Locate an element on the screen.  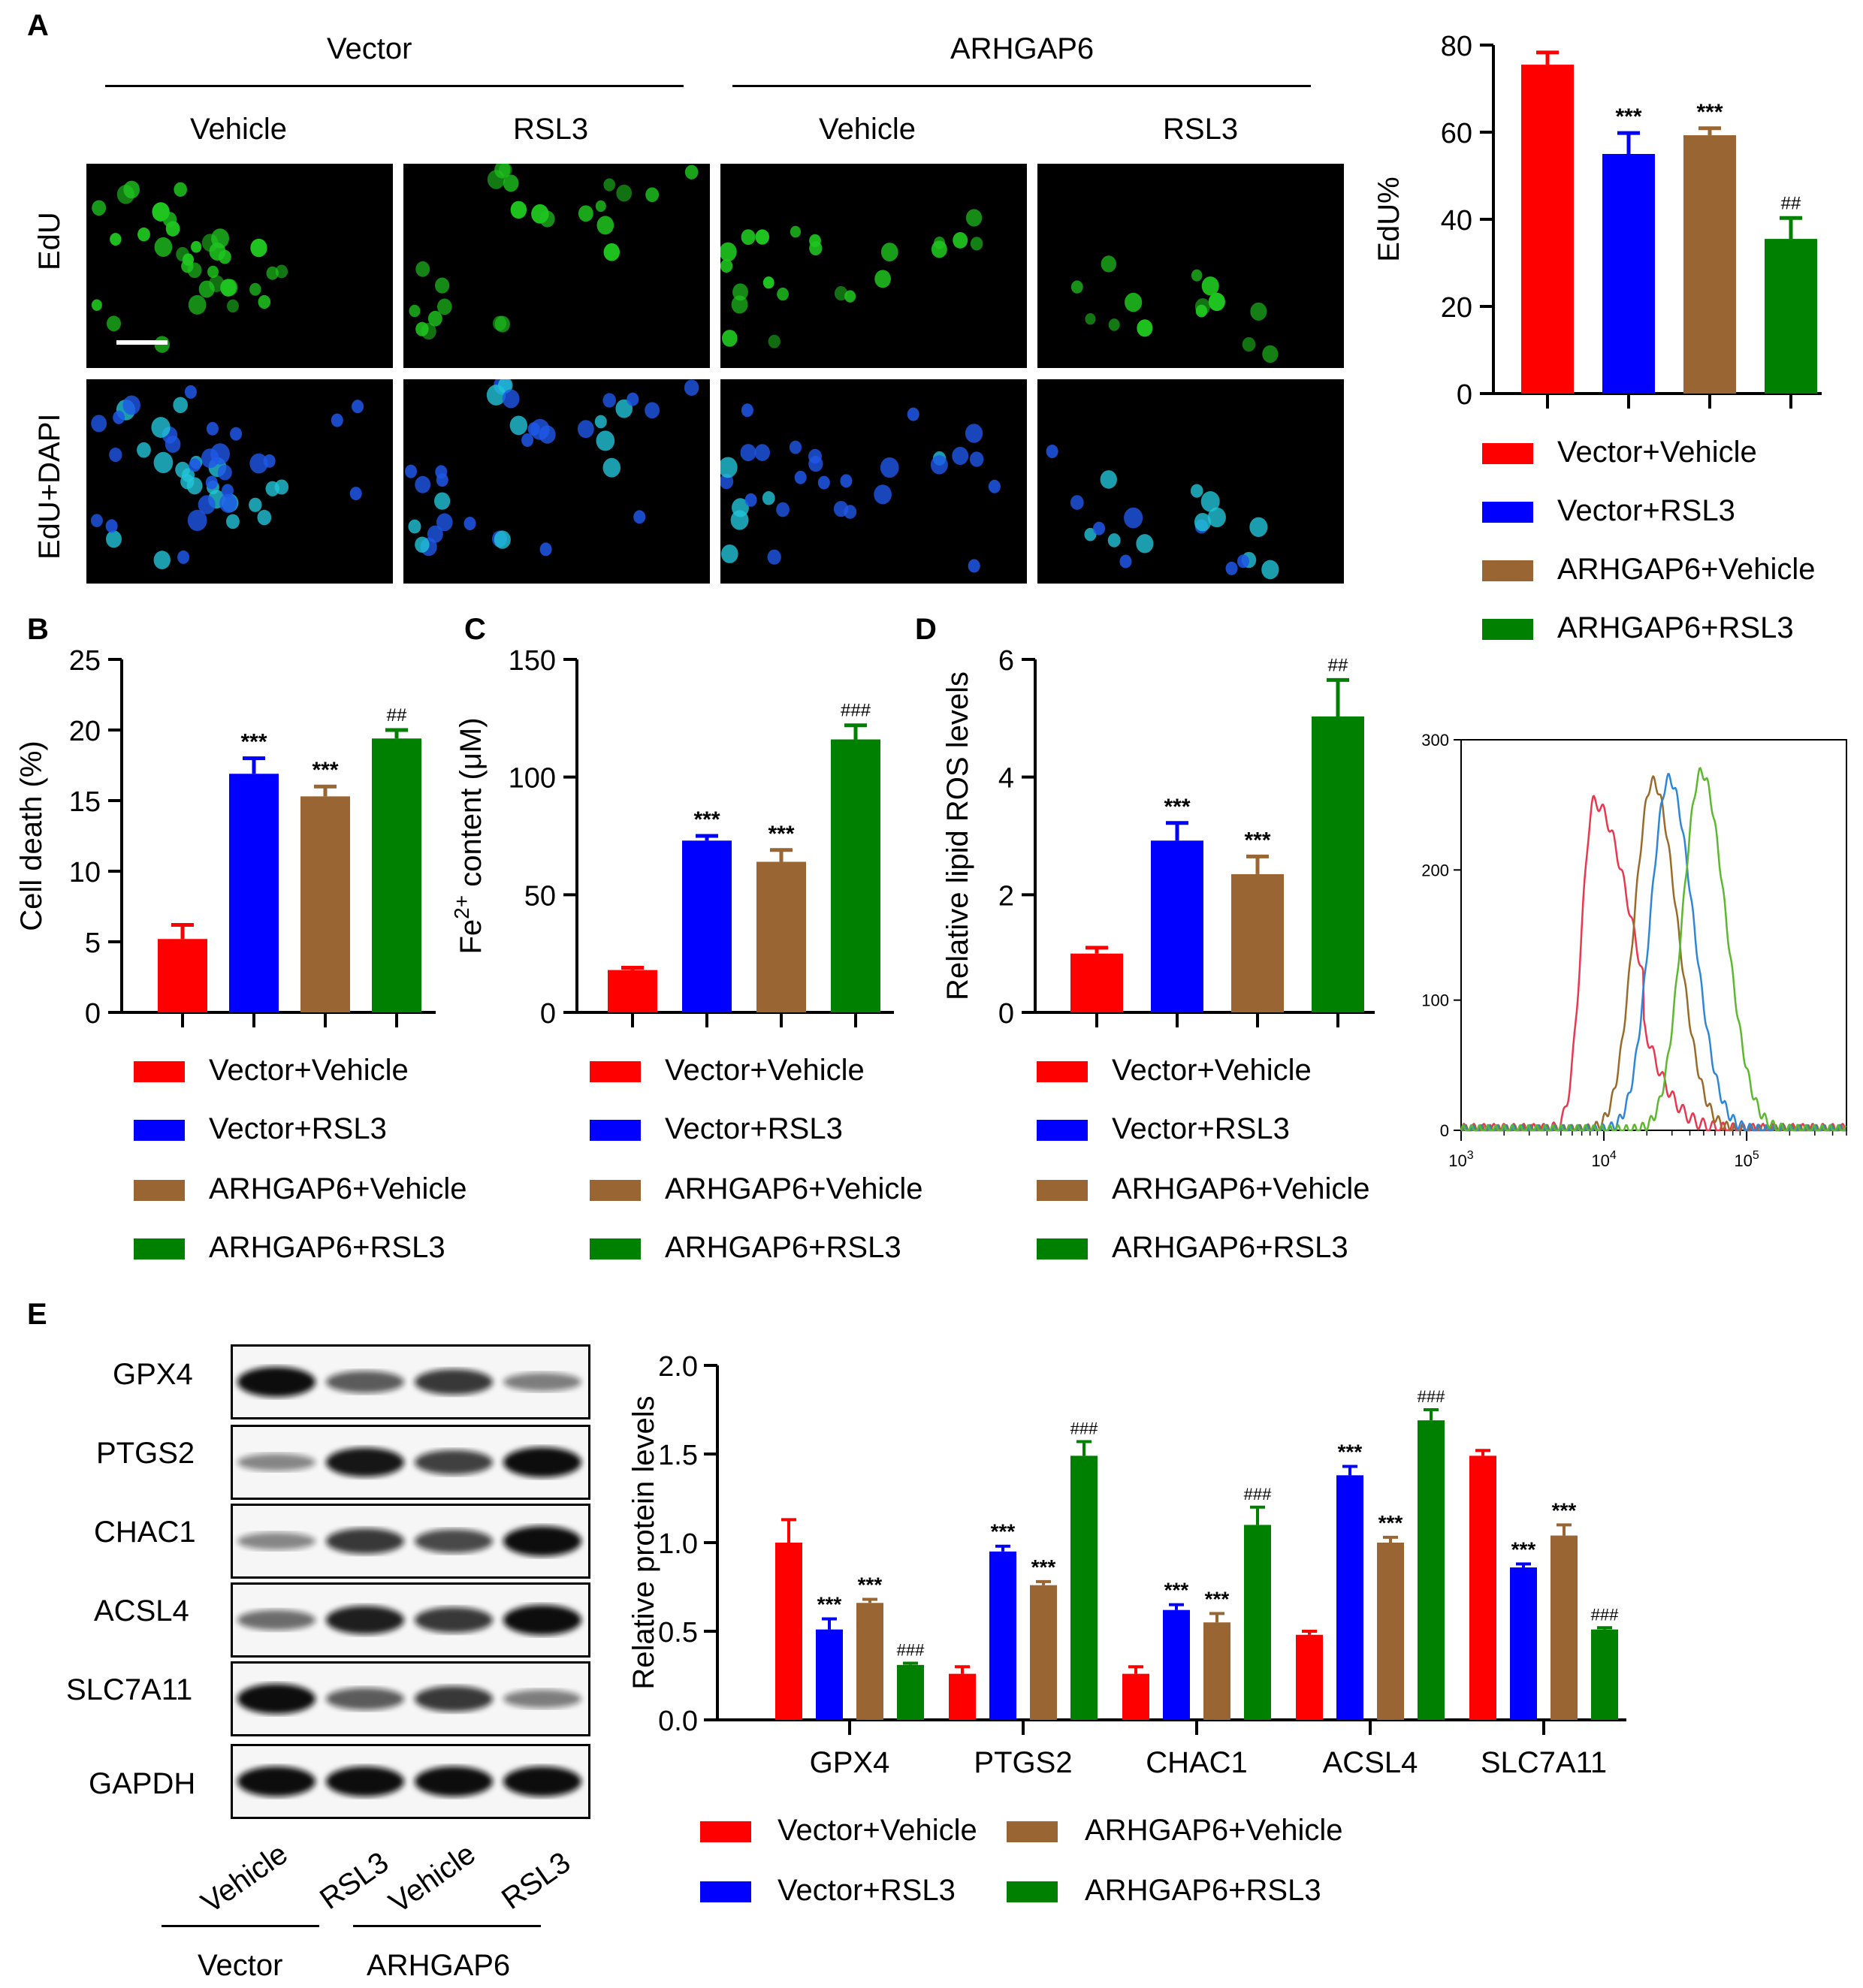
blot-label-chac1: CHAC1 is located at coordinates (145, 1532).